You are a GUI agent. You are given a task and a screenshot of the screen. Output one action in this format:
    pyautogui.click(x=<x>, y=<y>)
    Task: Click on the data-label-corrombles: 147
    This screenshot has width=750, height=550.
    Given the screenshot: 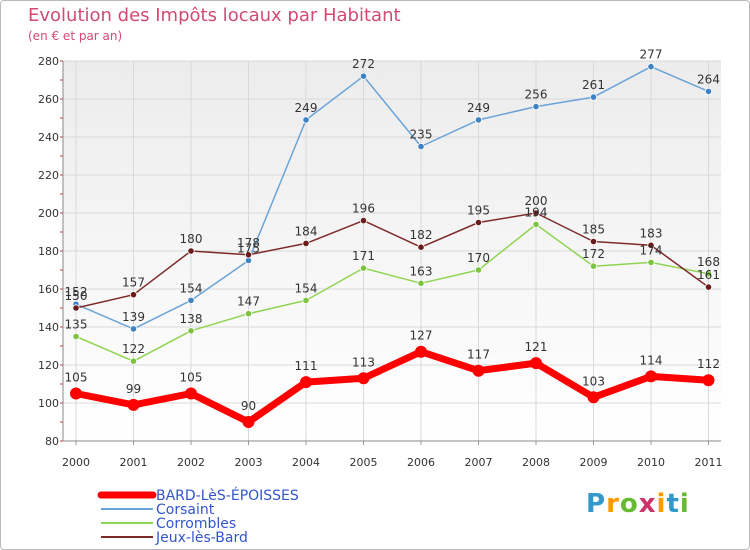 What is the action you would take?
    pyautogui.click(x=248, y=302)
    